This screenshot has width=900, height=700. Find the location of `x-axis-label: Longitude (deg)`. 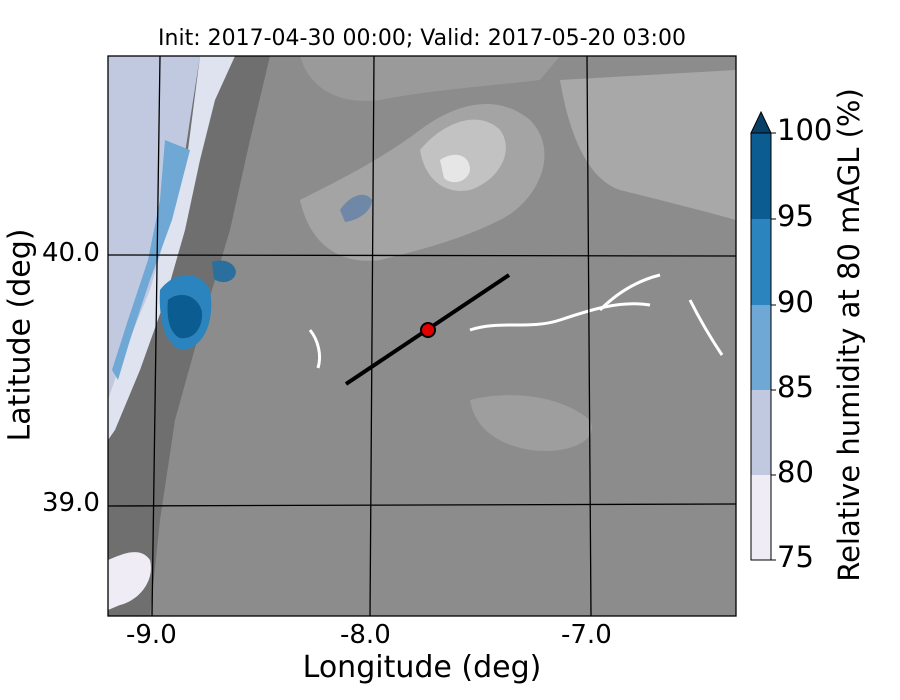

x-axis-label: Longitude (deg) is located at coordinates (422, 667).